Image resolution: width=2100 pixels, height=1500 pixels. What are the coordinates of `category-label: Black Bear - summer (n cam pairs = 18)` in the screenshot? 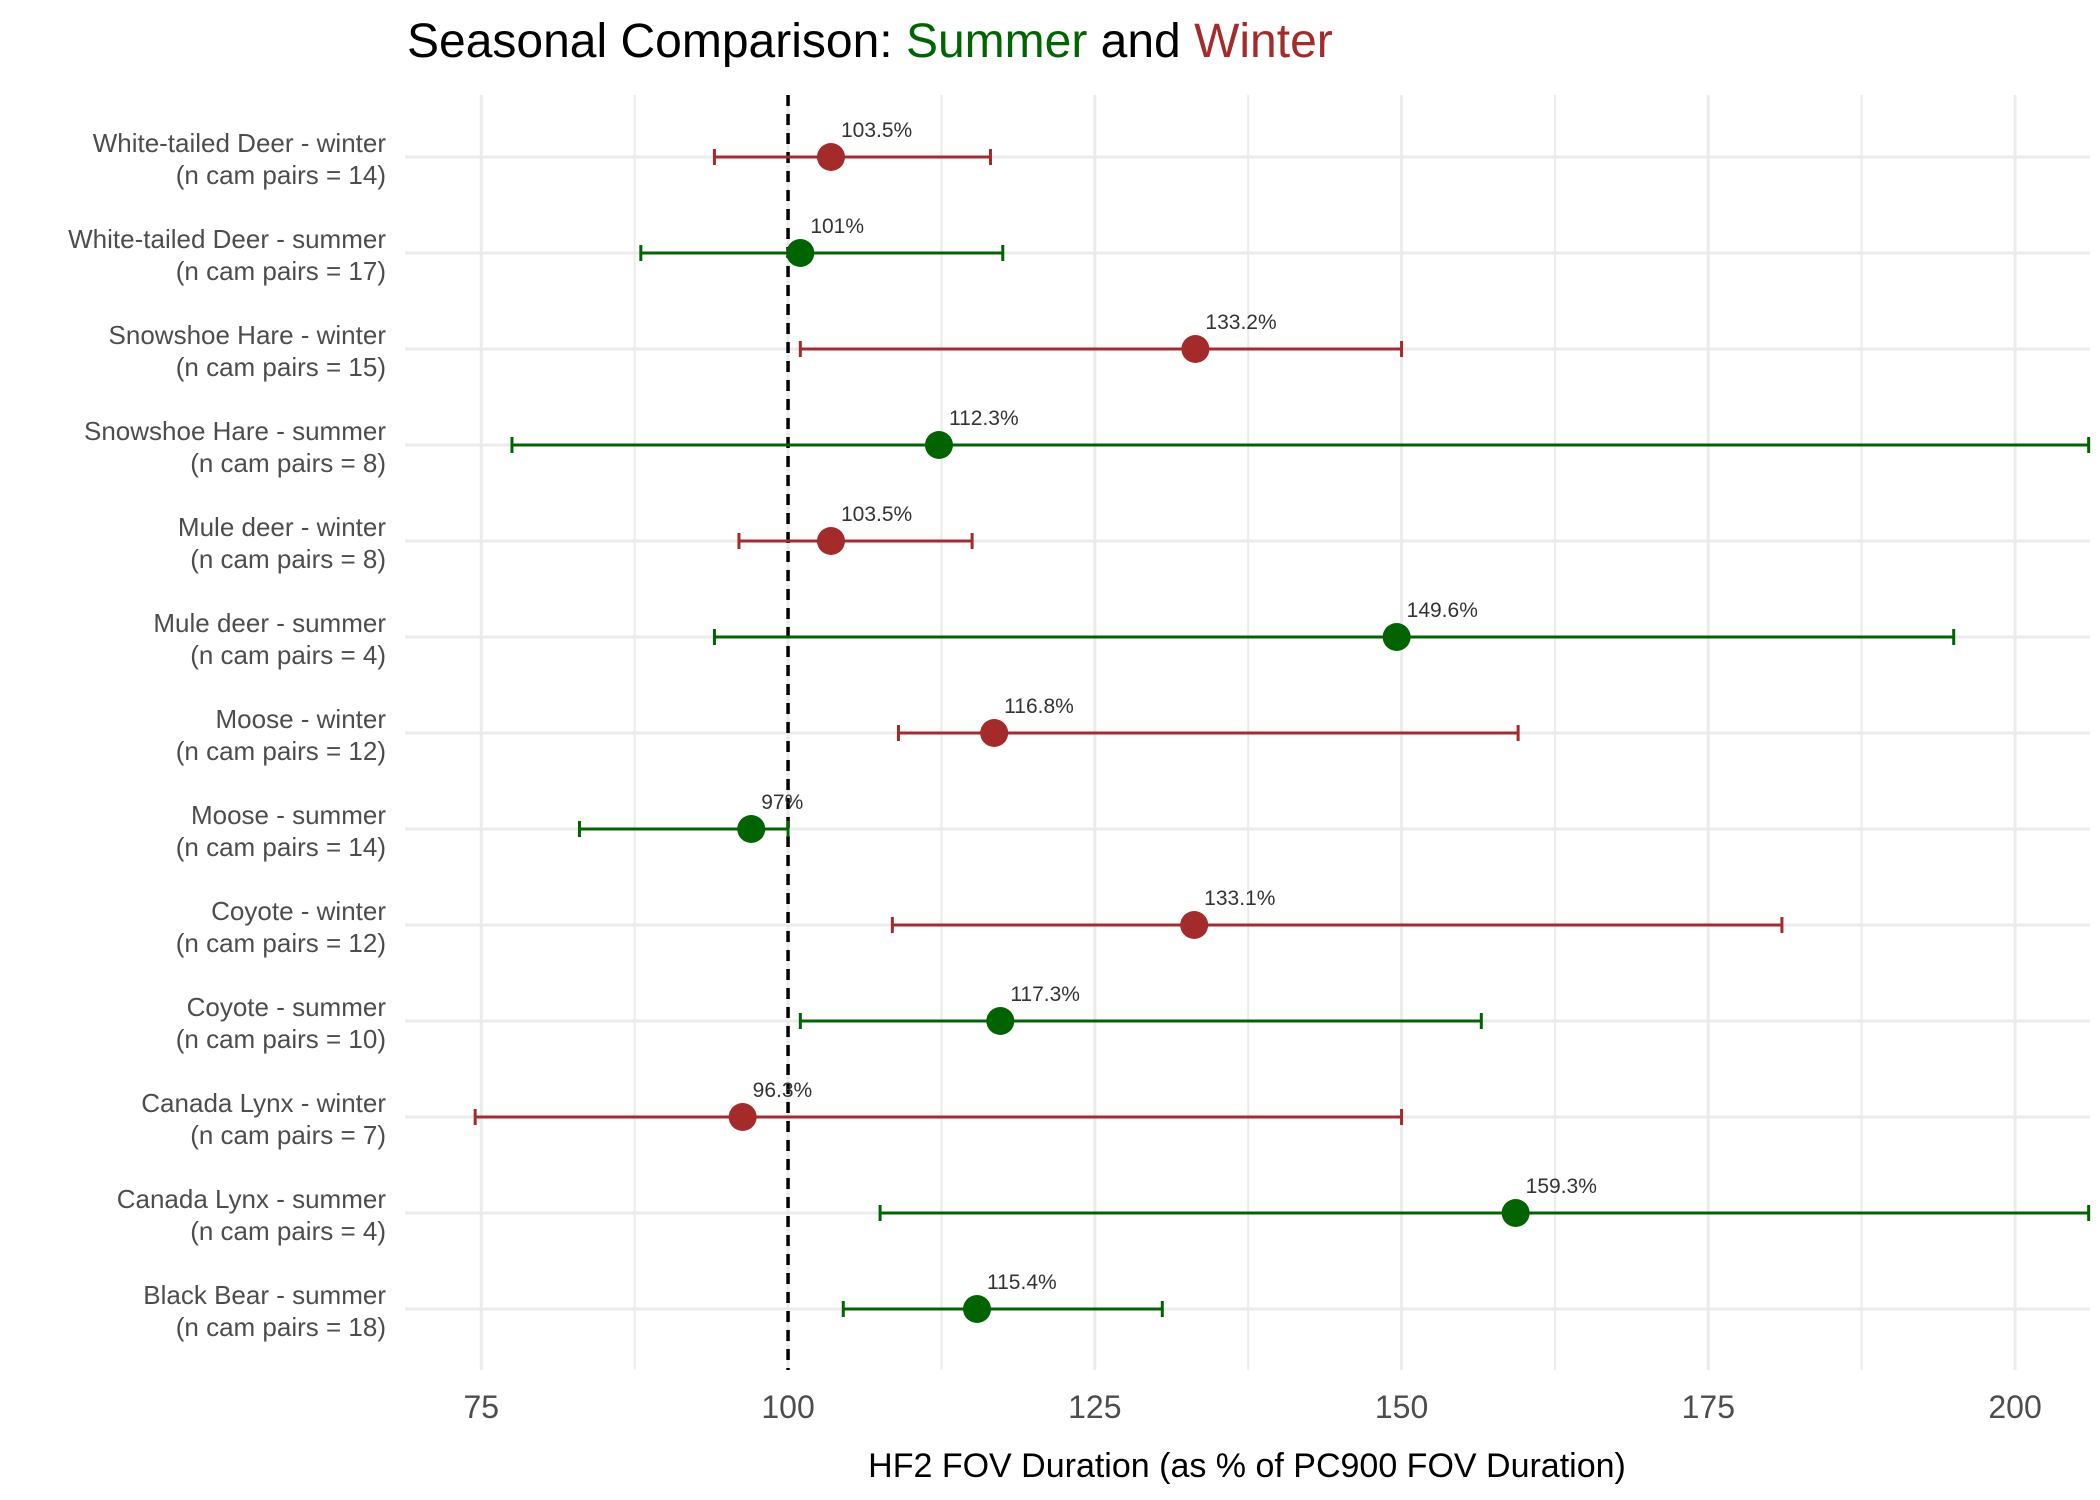 It's located at (264, 1311).